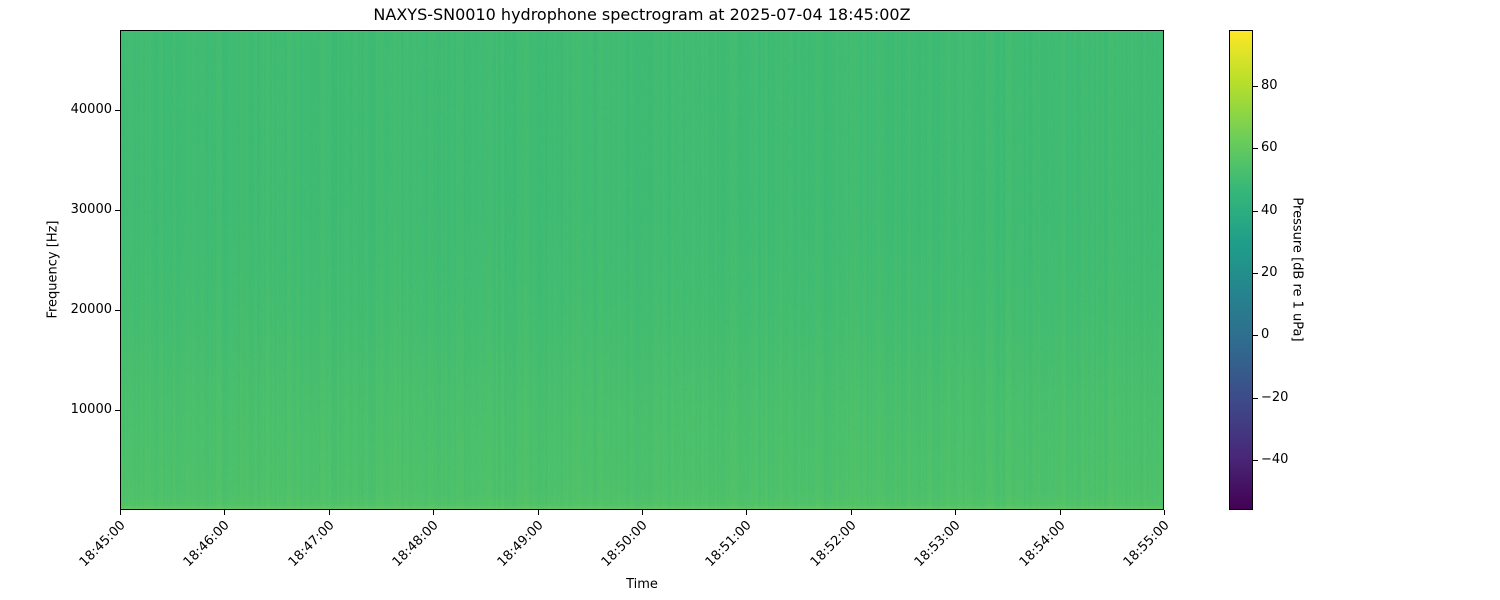 This screenshot has height=600, width=1500. I want to click on x-tick-label: 18:53:00, so click(937, 544).